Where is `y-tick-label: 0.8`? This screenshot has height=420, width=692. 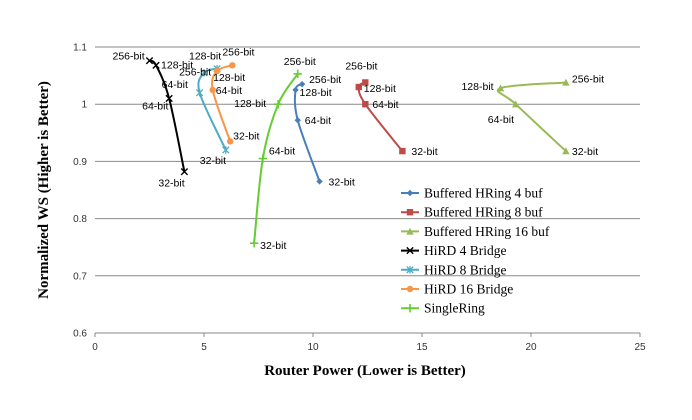 y-tick-label: 0.8 is located at coordinates (80, 219).